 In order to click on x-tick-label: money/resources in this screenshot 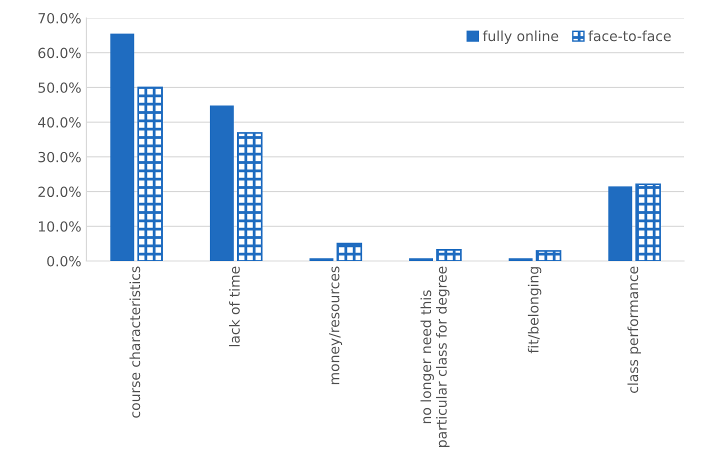, I will do `click(335, 325)`.